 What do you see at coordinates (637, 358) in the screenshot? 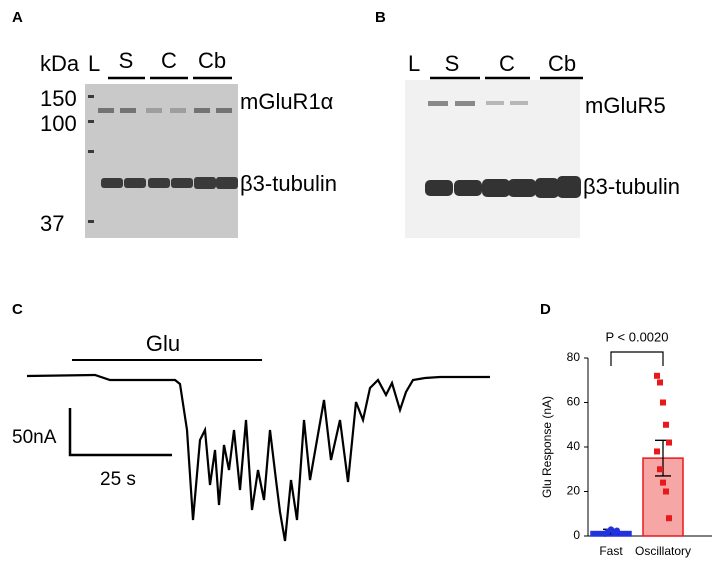
I see `significance-bracket` at bounding box center [637, 358].